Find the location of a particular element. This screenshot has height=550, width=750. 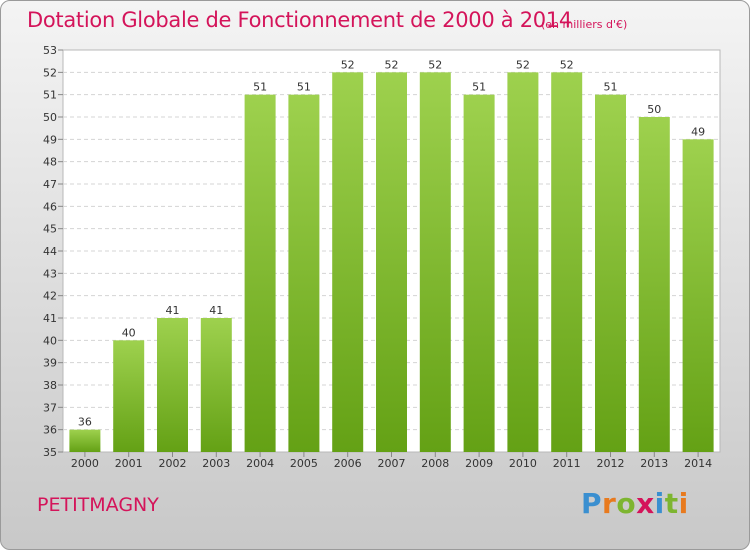

chart-unit: (en milliers d'€) is located at coordinates (584, 24).